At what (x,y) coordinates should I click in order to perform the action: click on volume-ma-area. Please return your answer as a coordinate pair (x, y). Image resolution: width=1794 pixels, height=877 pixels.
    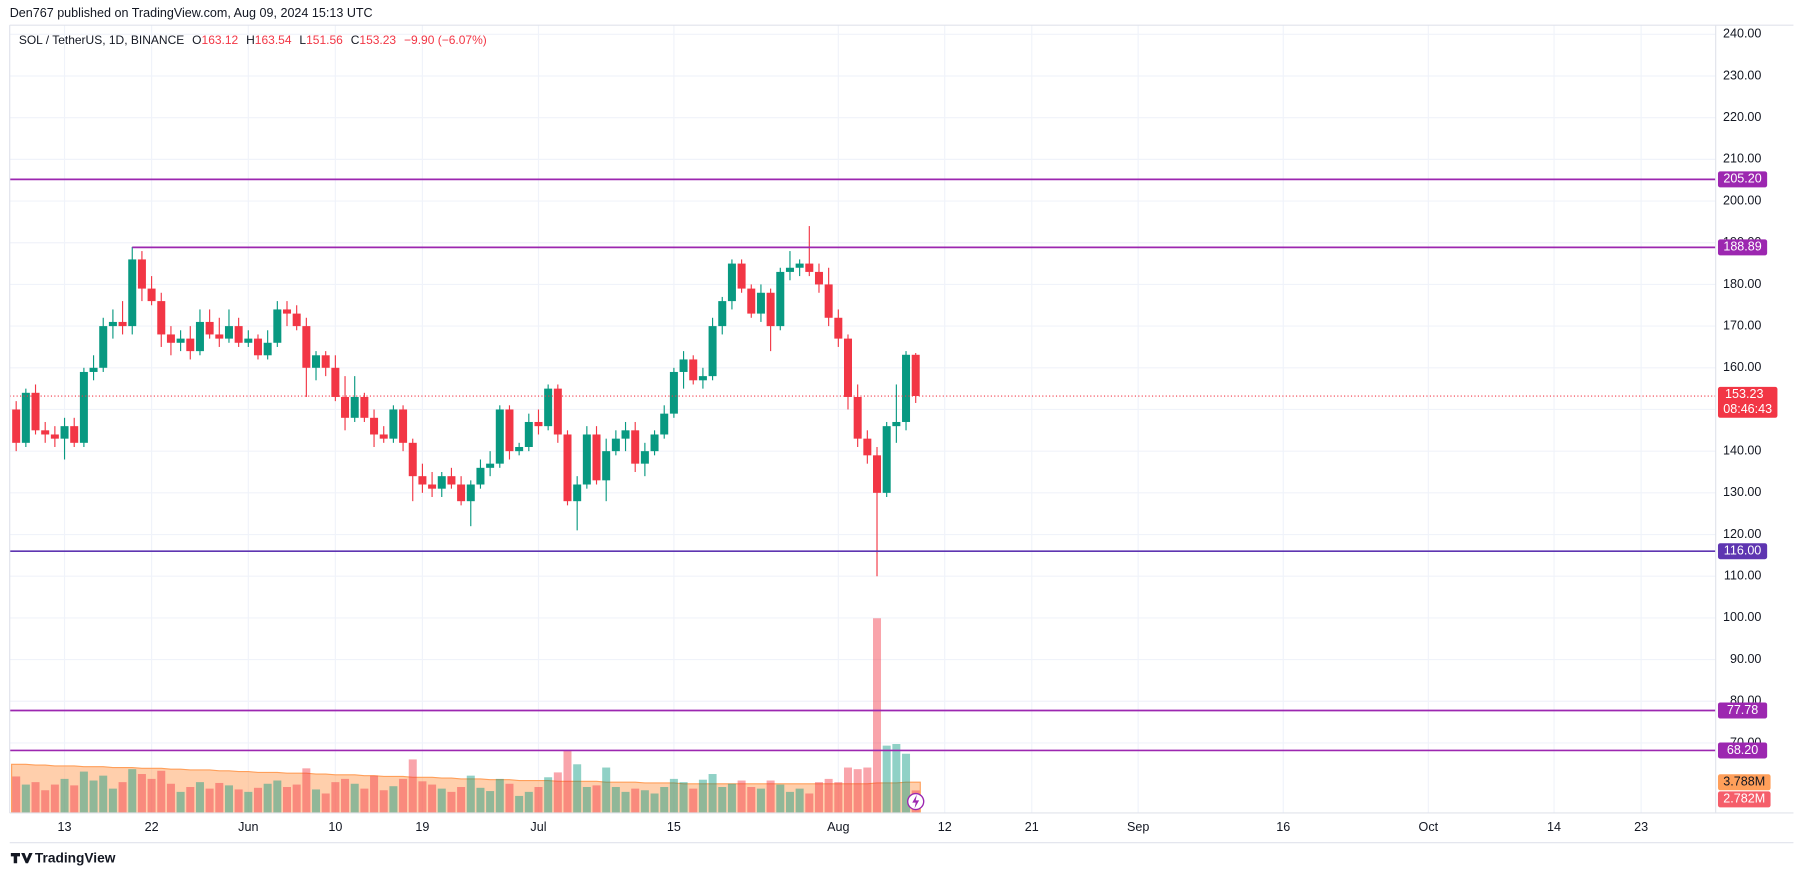
    Looking at the image, I should click on (466, 788).